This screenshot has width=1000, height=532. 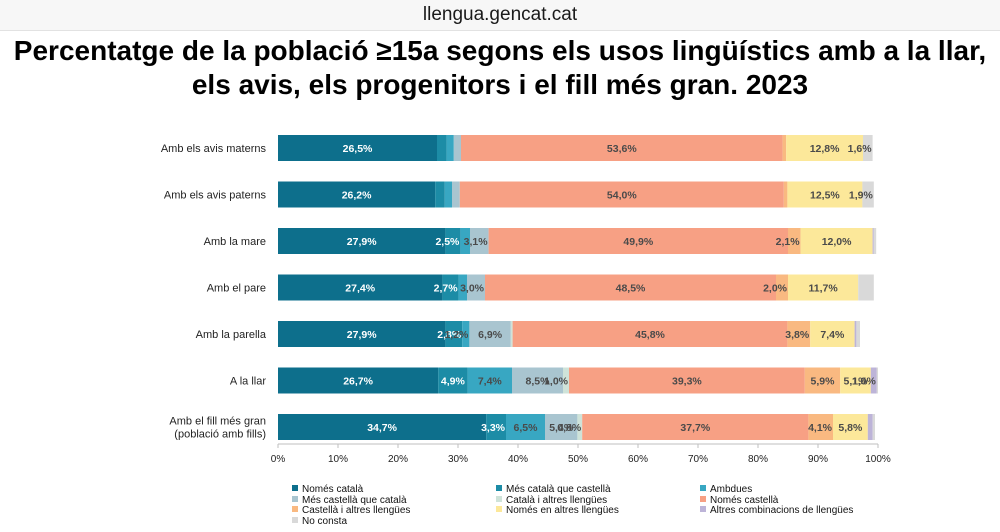 What do you see at coordinates (449, 335) in the screenshot?
I see `data-label: 2,8%` at bounding box center [449, 335].